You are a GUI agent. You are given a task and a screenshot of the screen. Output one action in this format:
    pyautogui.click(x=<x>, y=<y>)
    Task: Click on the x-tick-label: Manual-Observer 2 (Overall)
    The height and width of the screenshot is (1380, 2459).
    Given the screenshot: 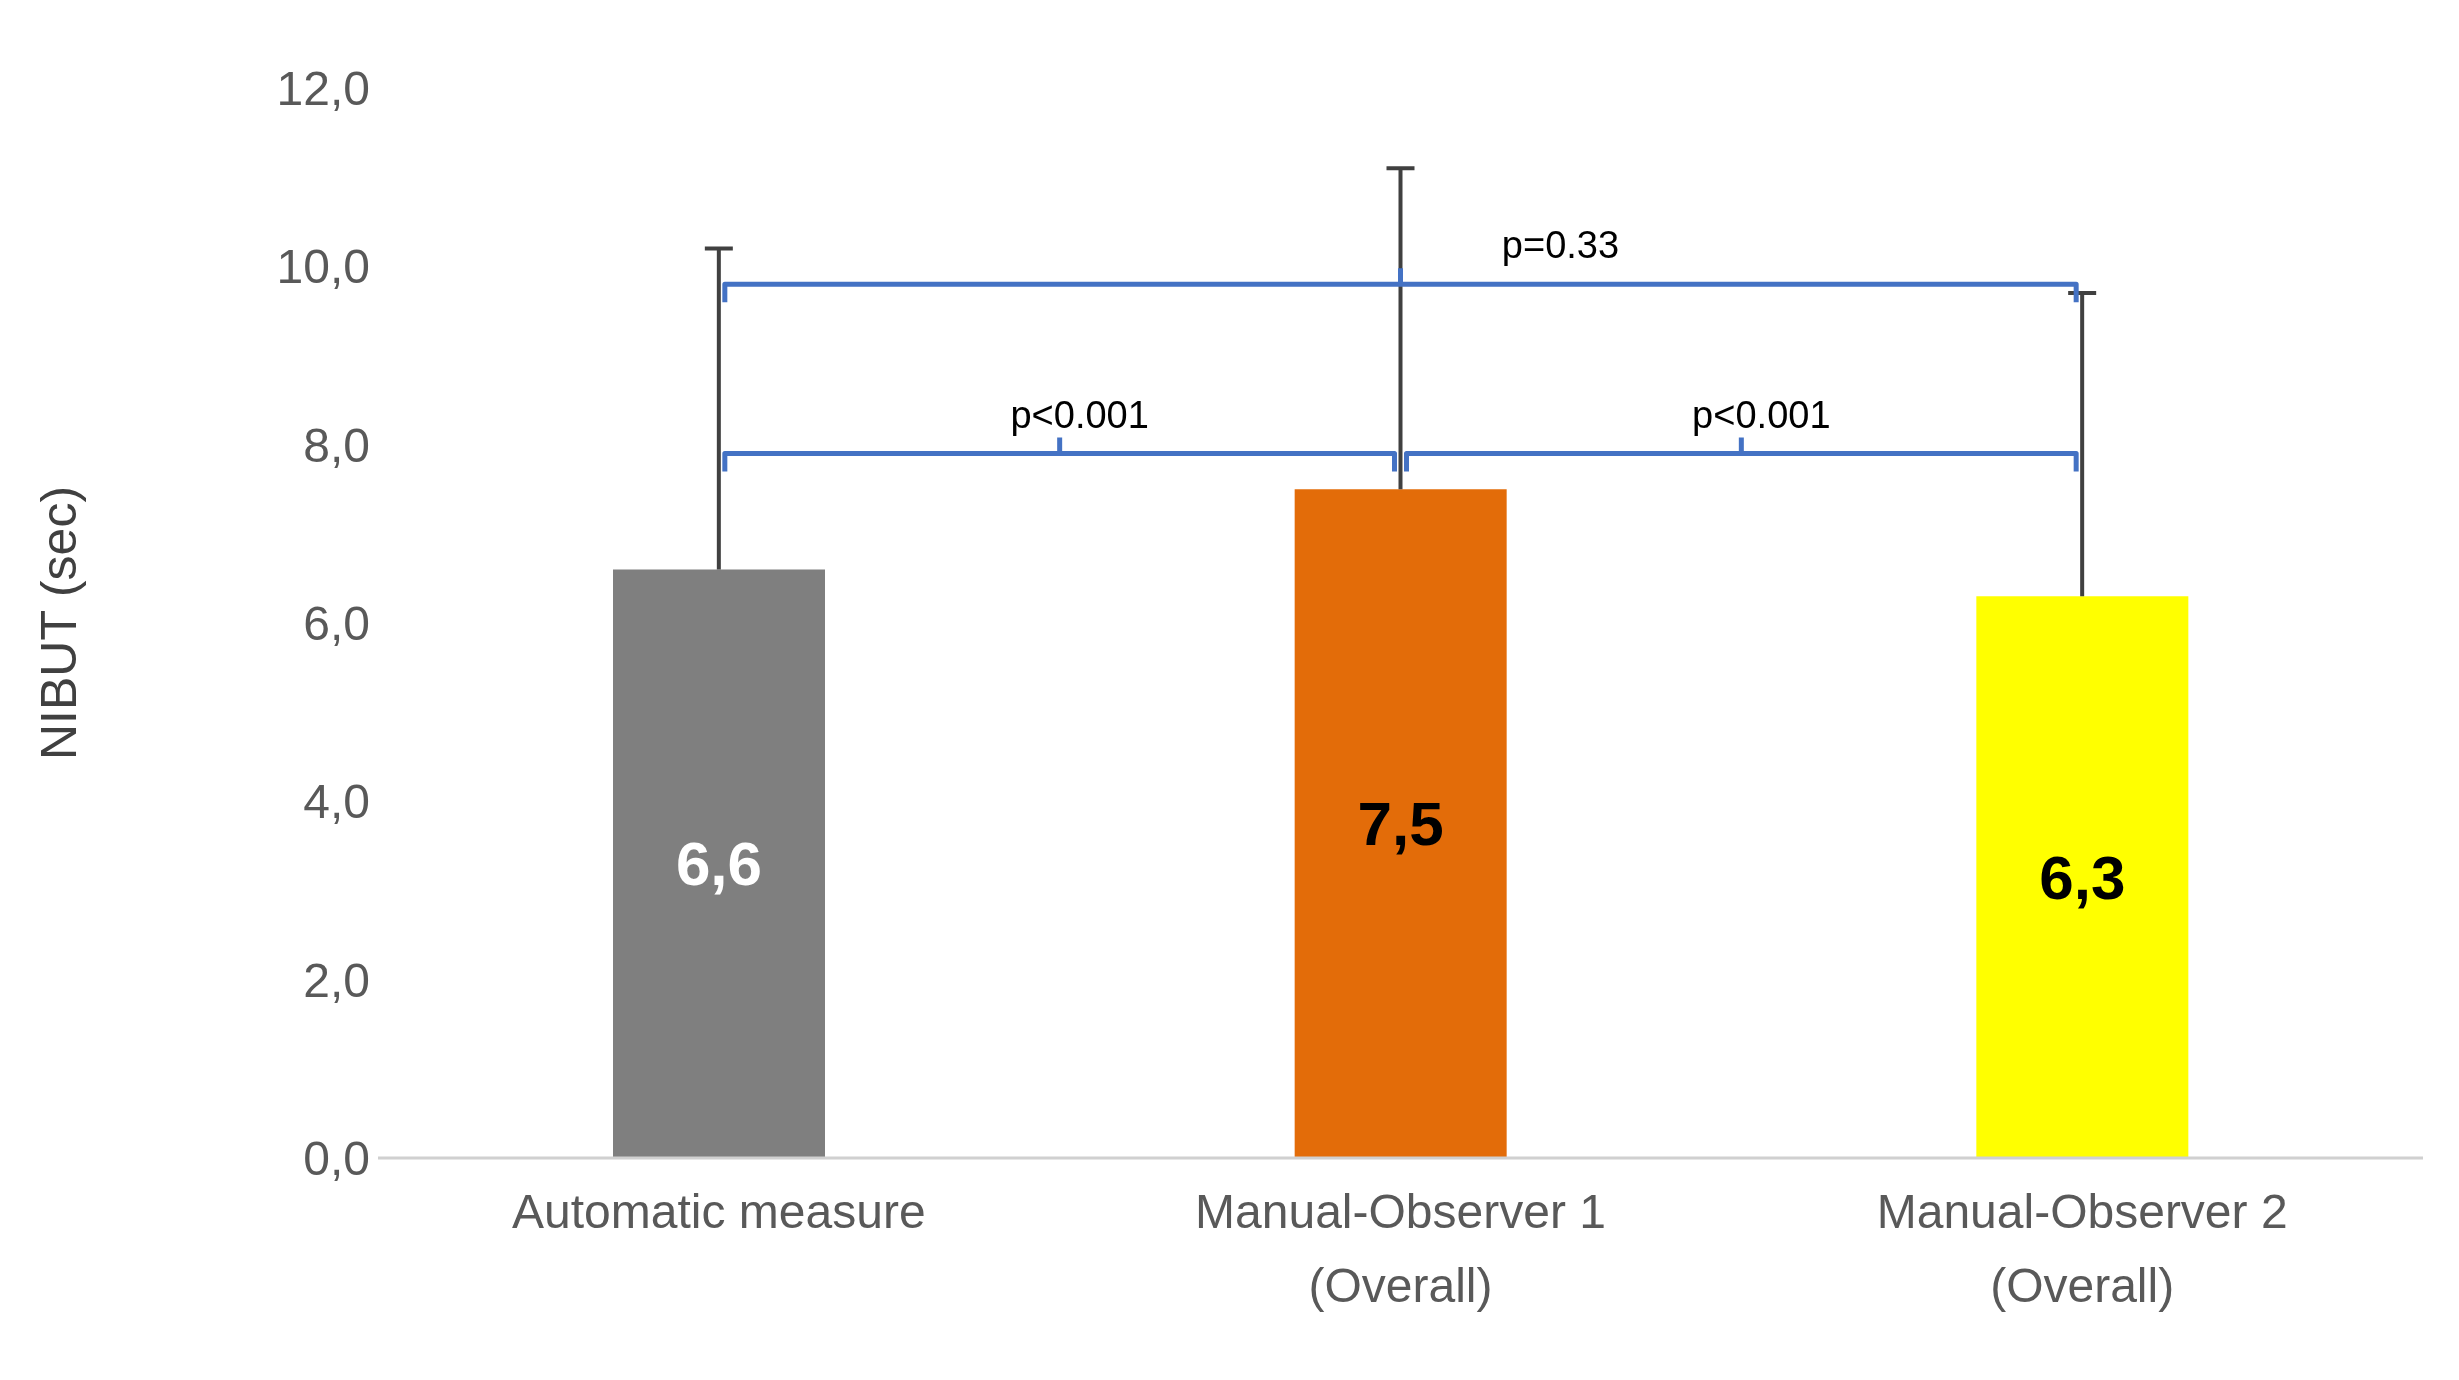 What is the action you would take?
    pyautogui.click(x=2082, y=1248)
    